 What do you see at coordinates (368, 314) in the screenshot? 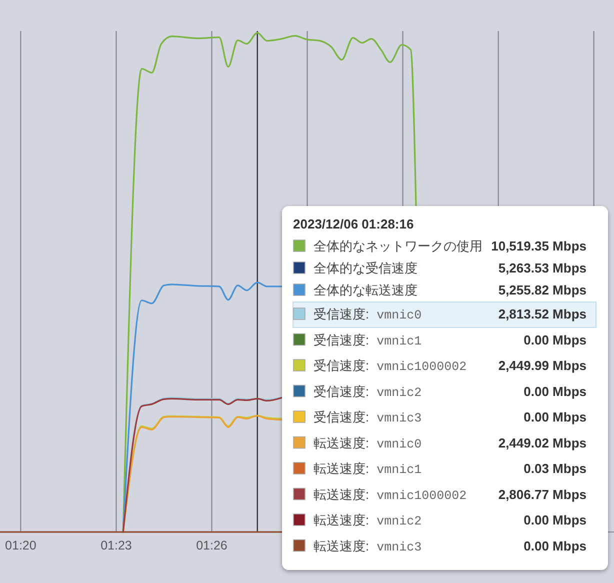
I see `legend-label: 受信速度: vmnic0` at bounding box center [368, 314].